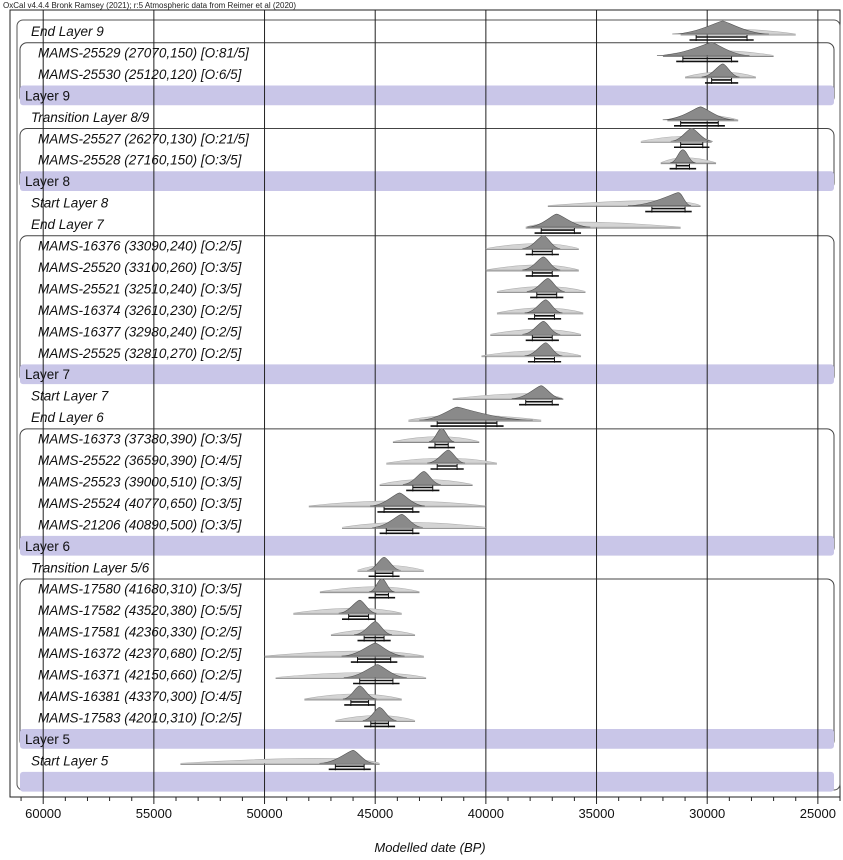 Image resolution: width=843 pixels, height=860 pixels. Describe the element at coordinates (140, 331) in the screenshot. I see `date-label: MAMS-16377 (32980,240) [O:2/5]` at that location.